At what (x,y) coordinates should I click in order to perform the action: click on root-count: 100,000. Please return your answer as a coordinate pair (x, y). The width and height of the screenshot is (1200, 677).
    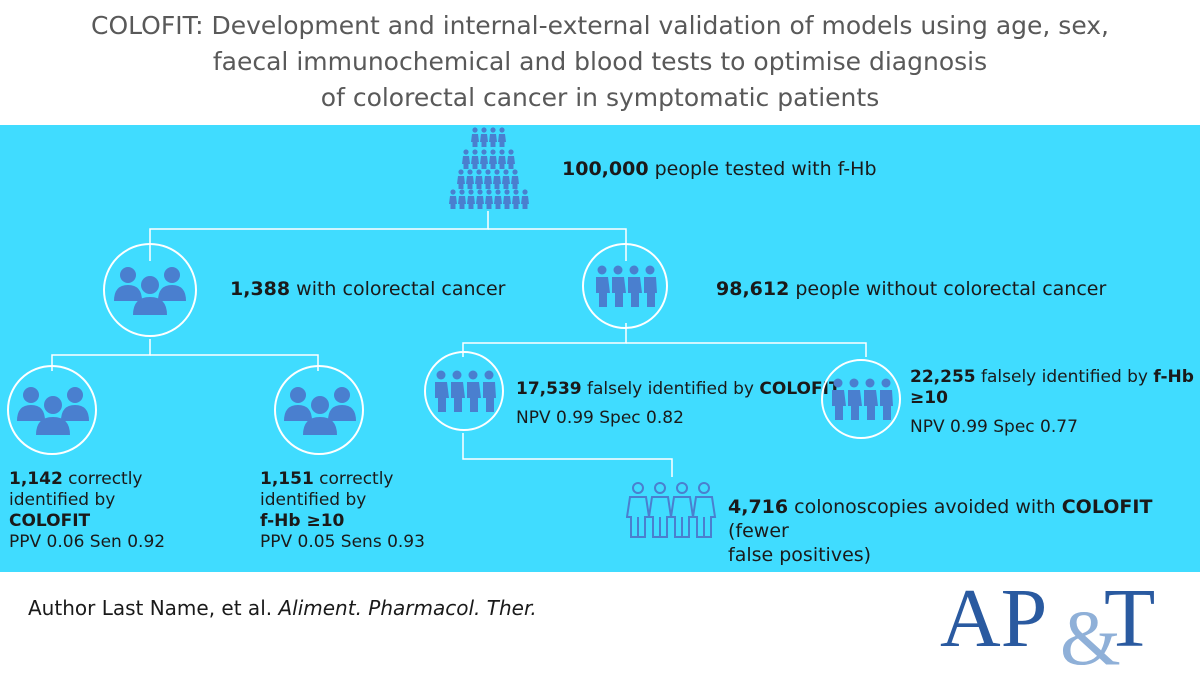
    Looking at the image, I should click on (605, 169).